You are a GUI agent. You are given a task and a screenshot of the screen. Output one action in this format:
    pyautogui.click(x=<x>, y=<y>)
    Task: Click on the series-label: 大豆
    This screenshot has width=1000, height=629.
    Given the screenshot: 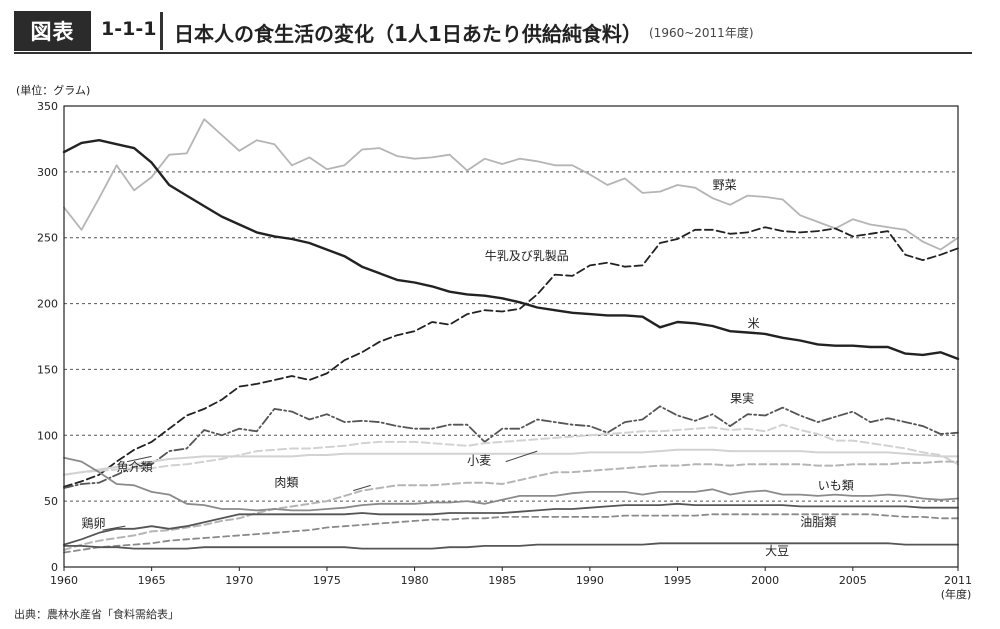 What is the action you would take?
    pyautogui.click(x=777, y=551)
    